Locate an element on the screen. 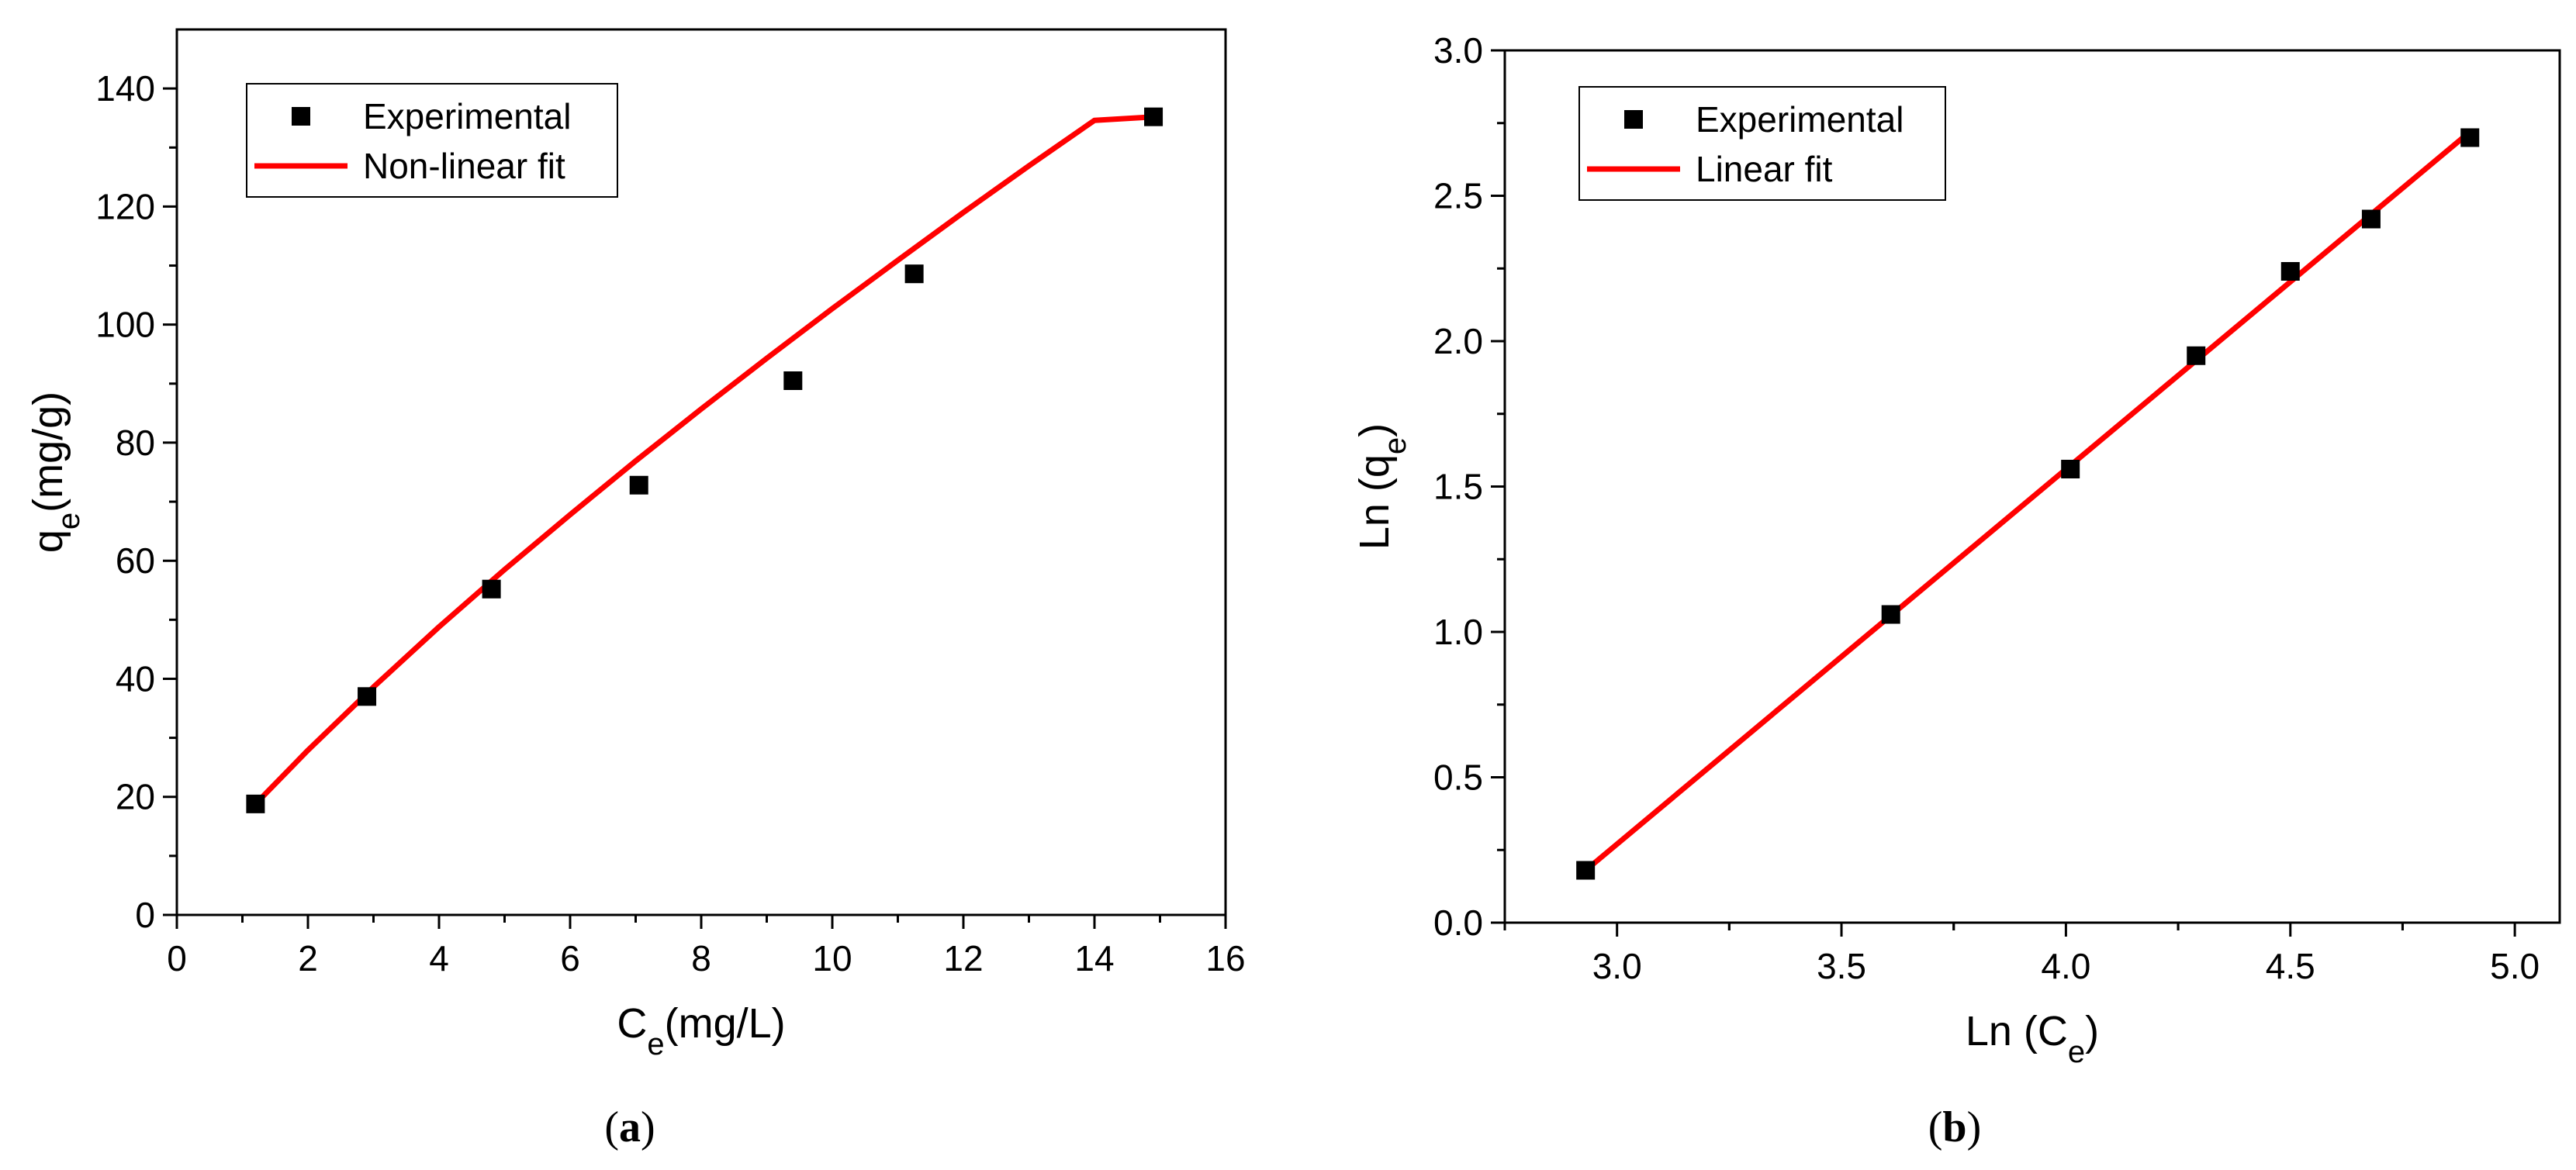 The image size is (2576, 1170). y-tick-label: 0 is located at coordinates (145, 915).